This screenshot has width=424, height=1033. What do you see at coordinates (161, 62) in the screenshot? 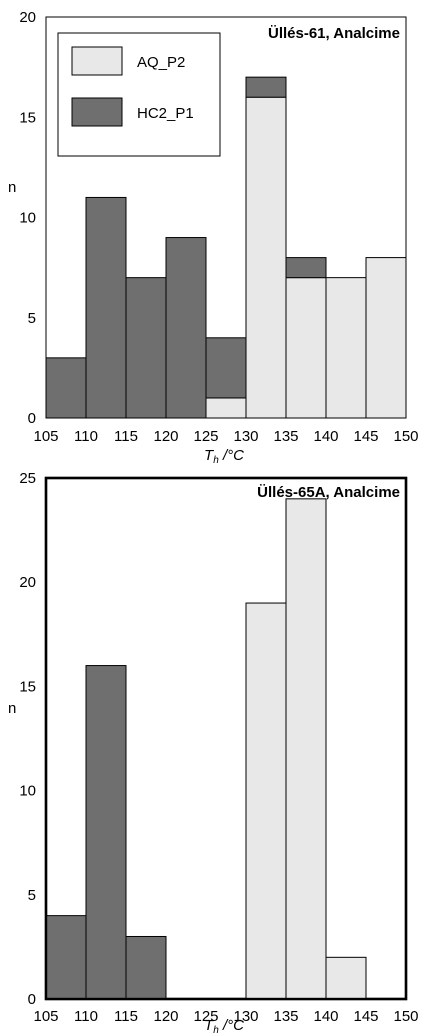
I see `legend-label-AQ_P2: AQ_P2` at bounding box center [161, 62].